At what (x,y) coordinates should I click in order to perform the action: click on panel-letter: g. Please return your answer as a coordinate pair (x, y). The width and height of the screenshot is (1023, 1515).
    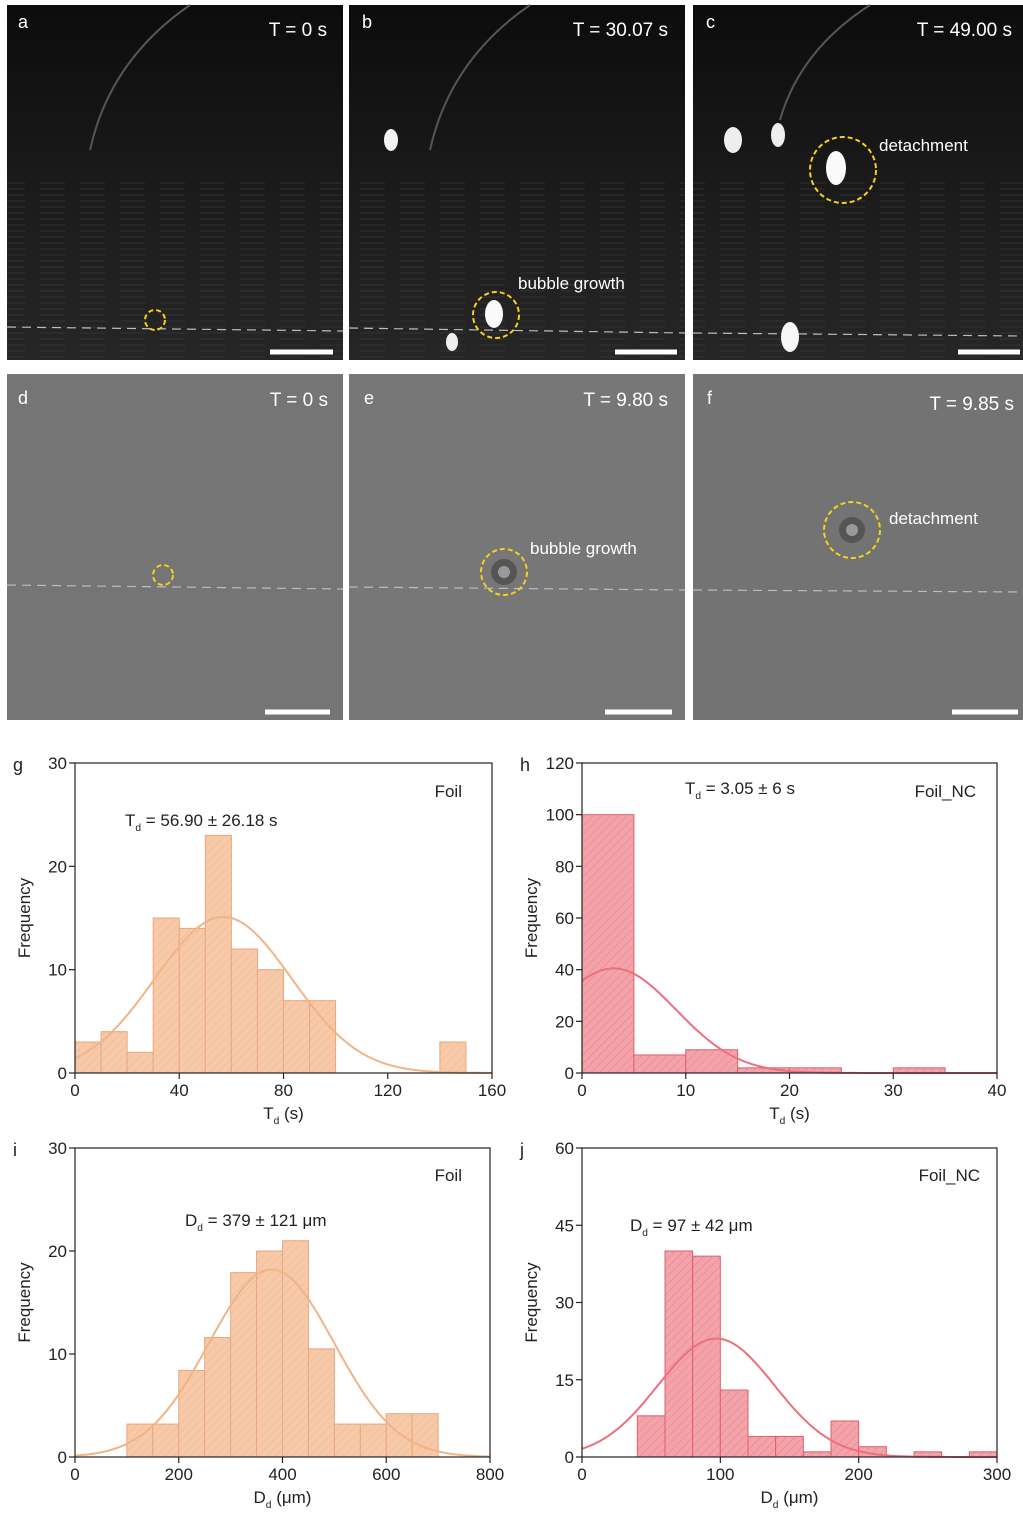
    Looking at the image, I should click on (18, 765).